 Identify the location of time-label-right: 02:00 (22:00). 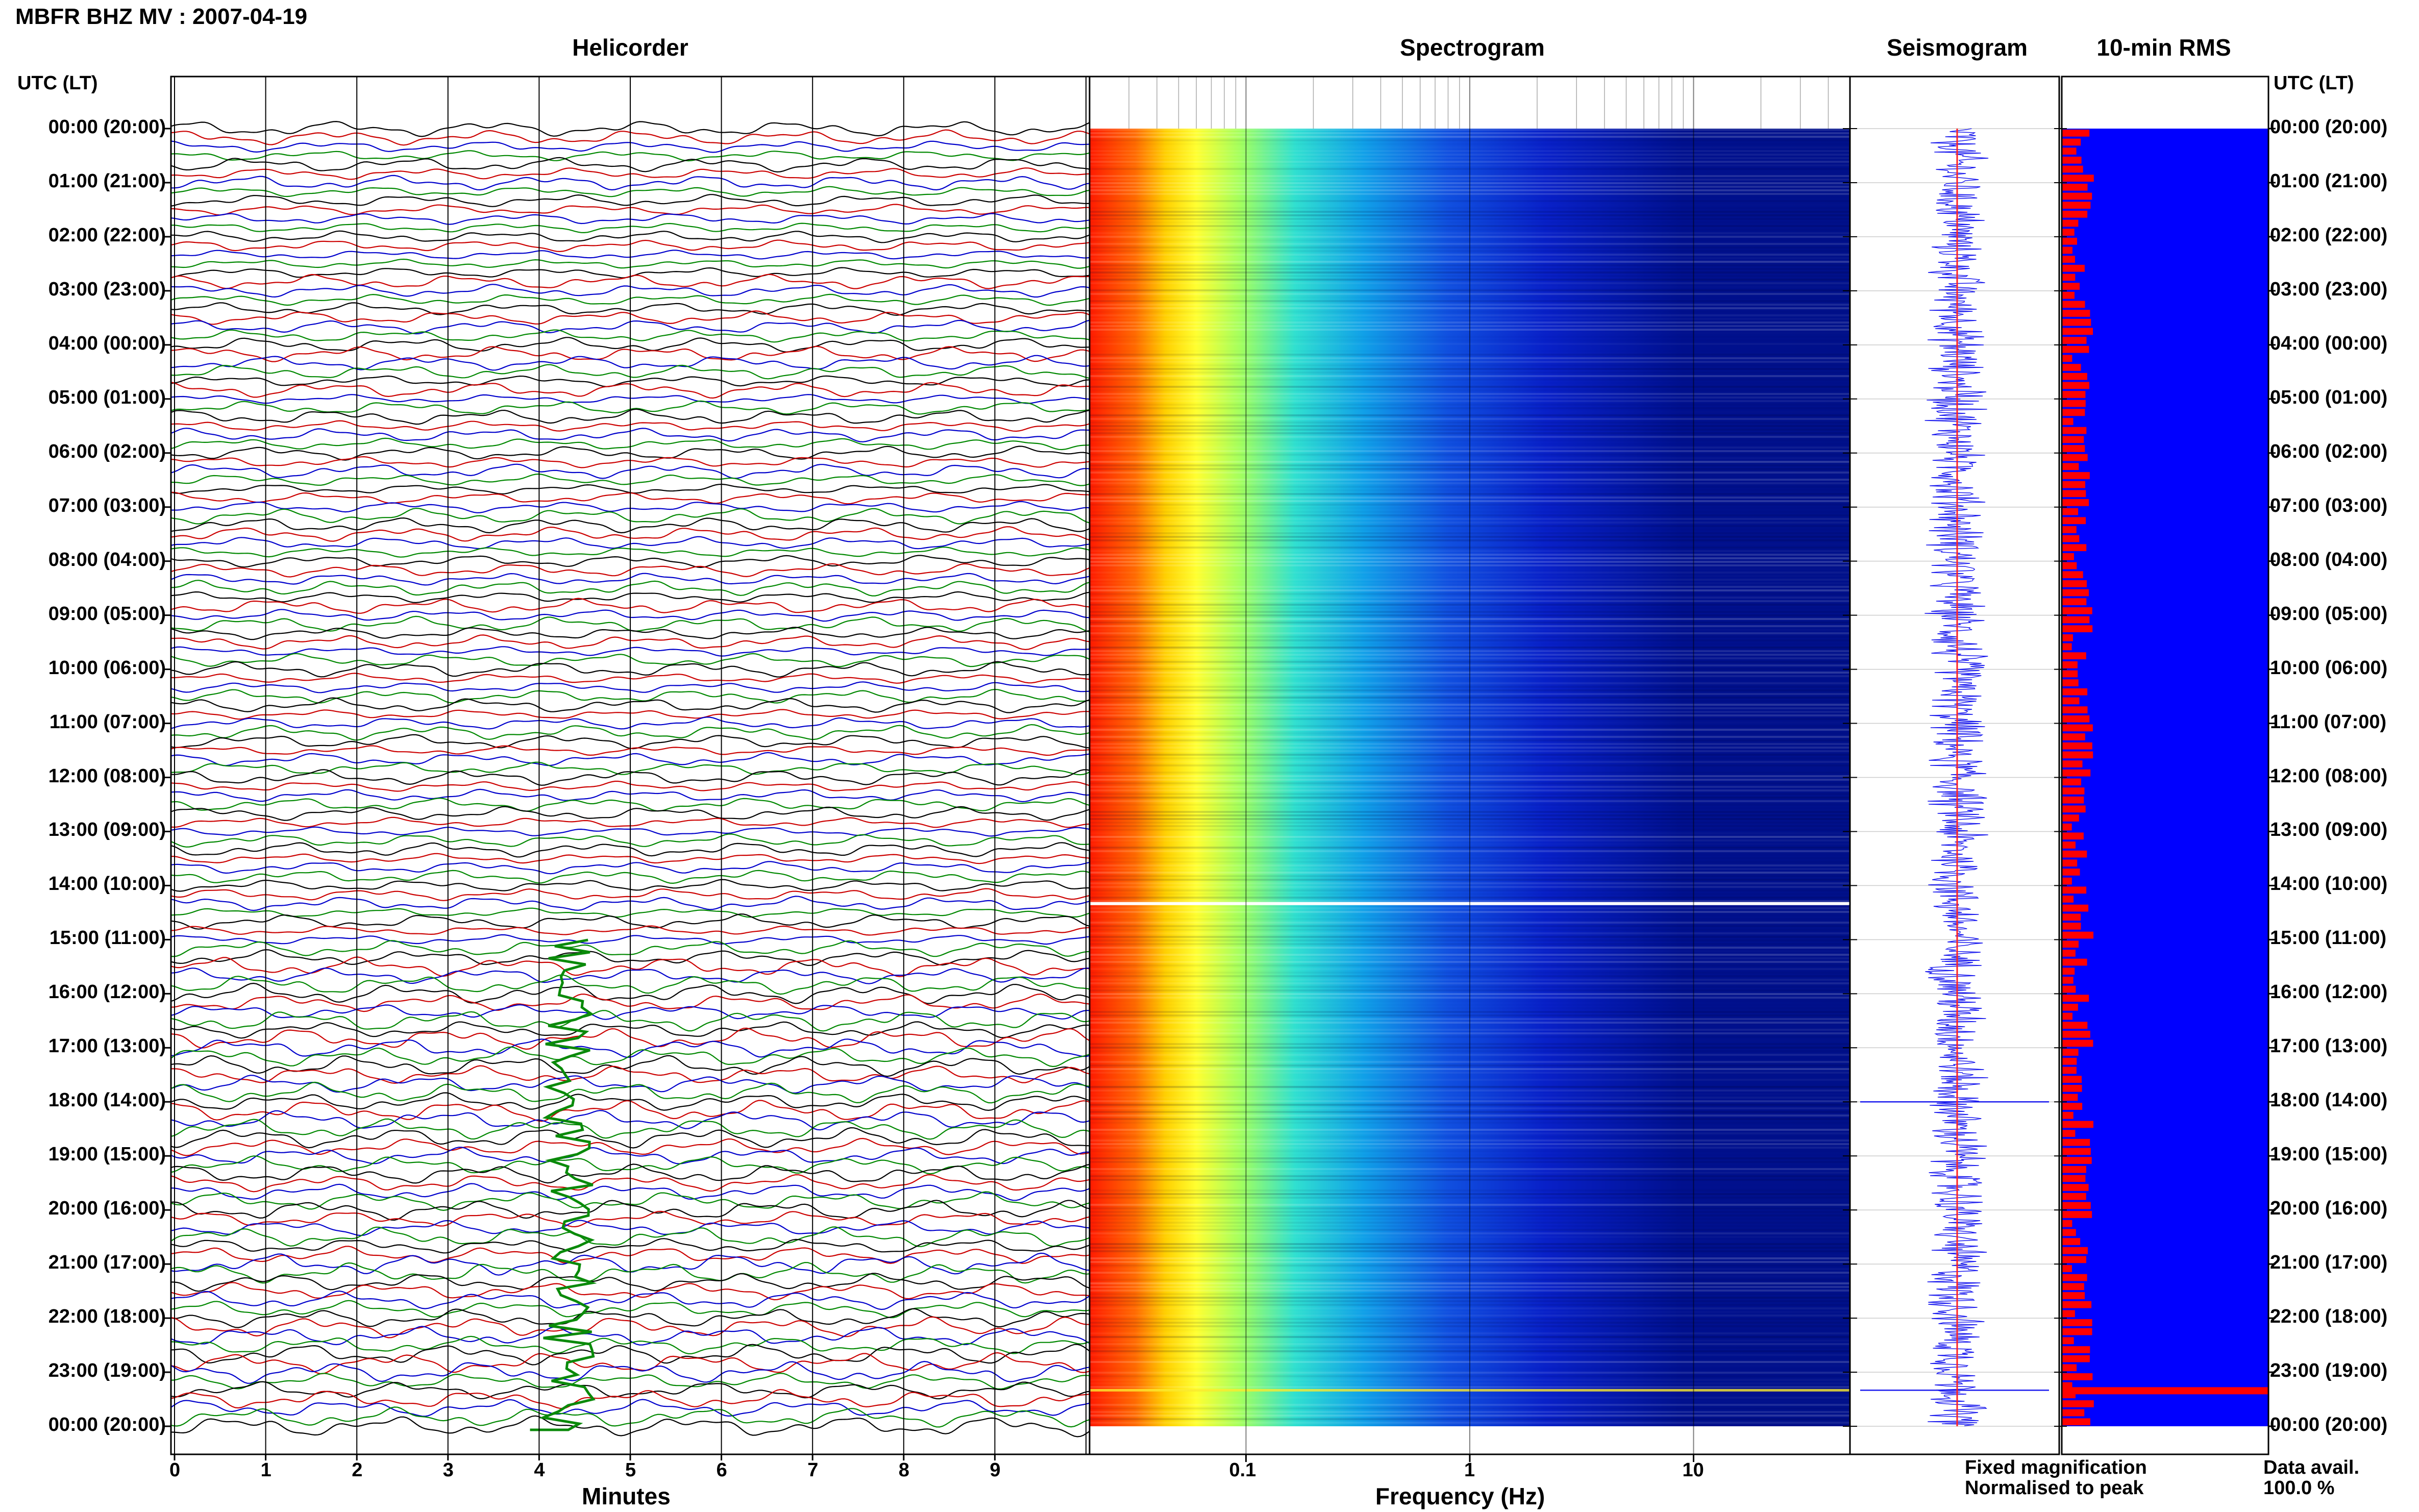
(2329, 235).